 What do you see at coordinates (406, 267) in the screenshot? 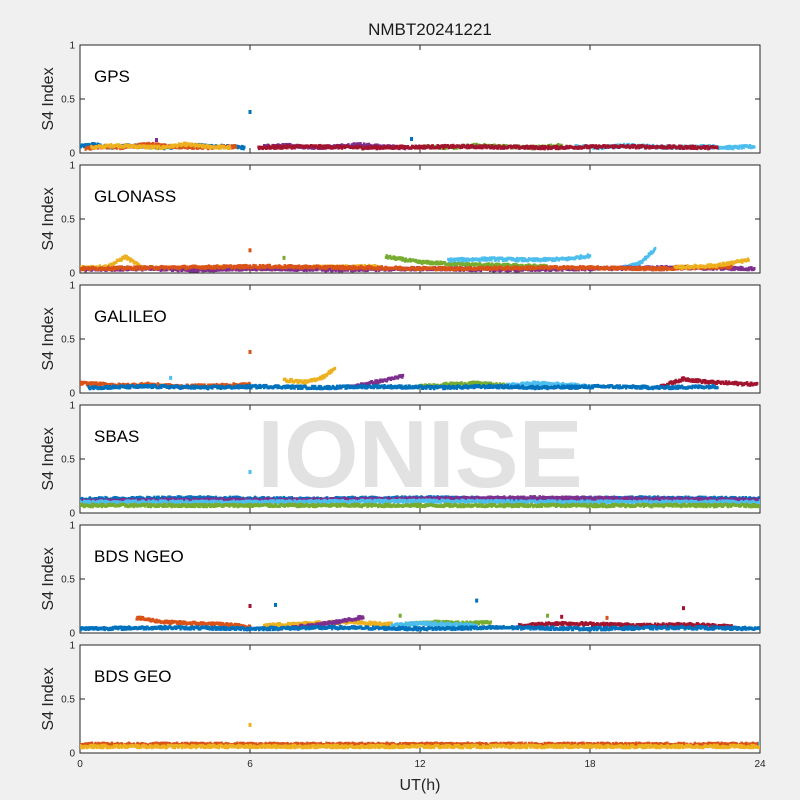
I see `series` at bounding box center [406, 267].